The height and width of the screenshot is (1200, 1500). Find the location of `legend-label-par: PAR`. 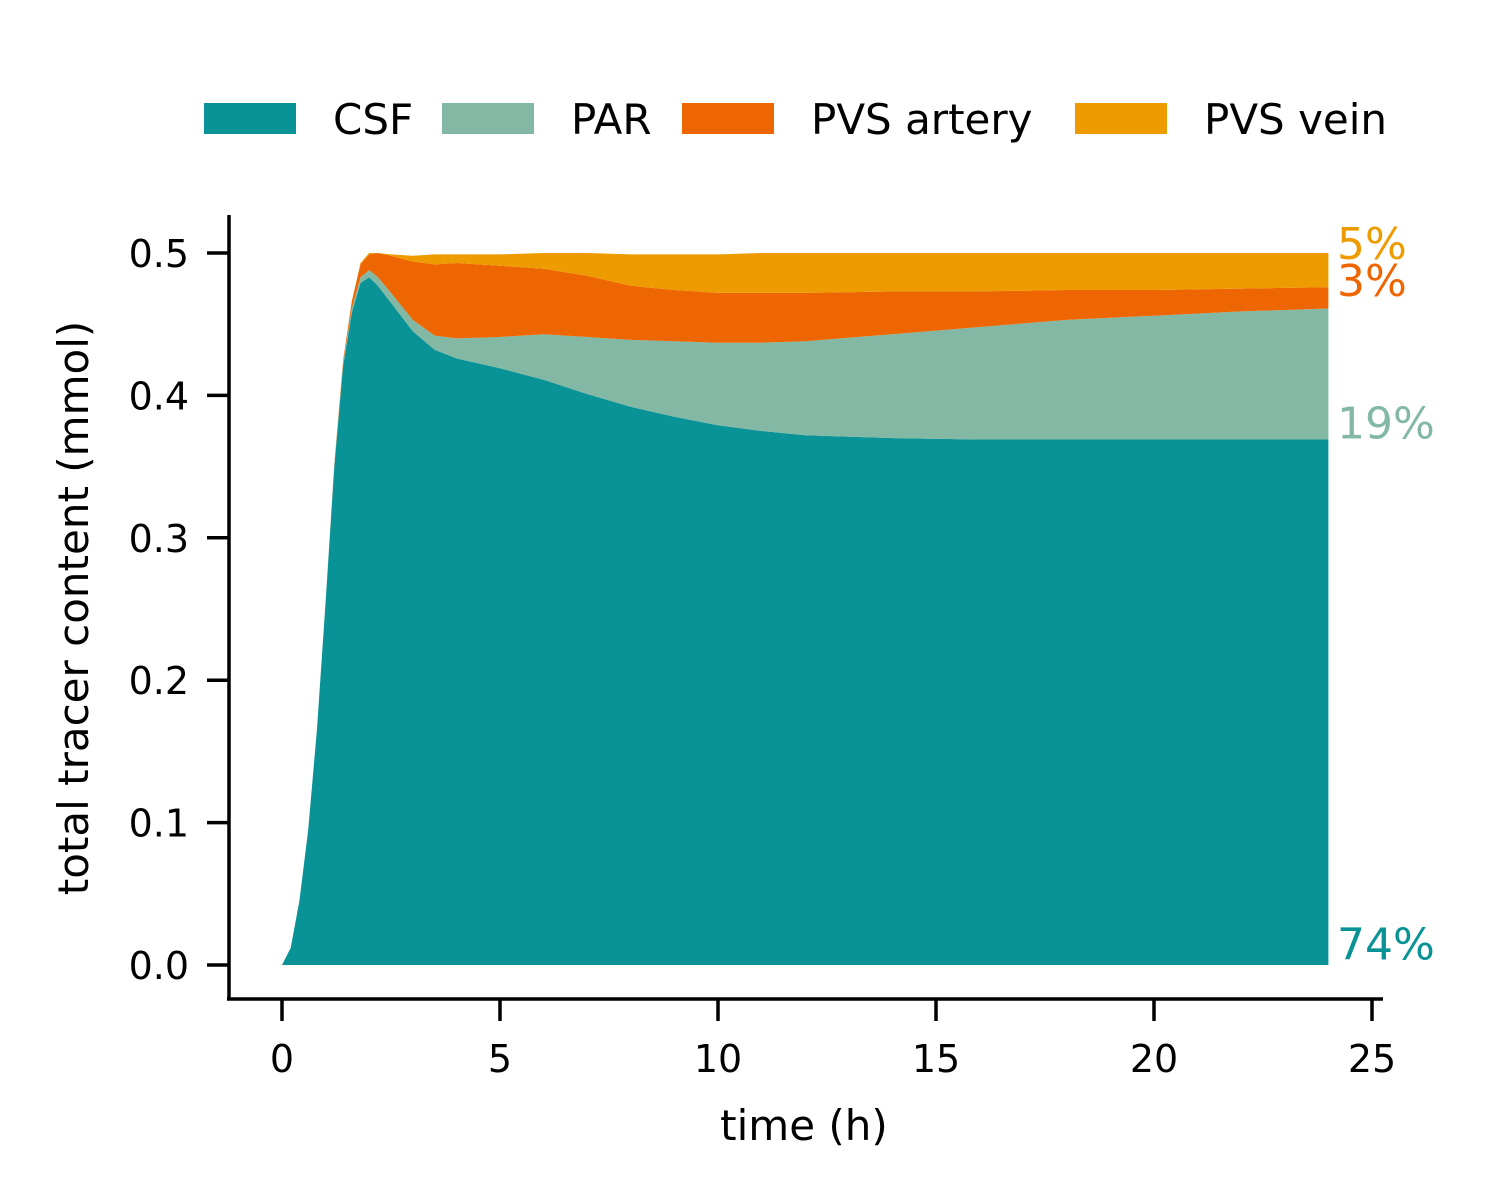

legend-label-par: PAR is located at coordinates (611, 119).